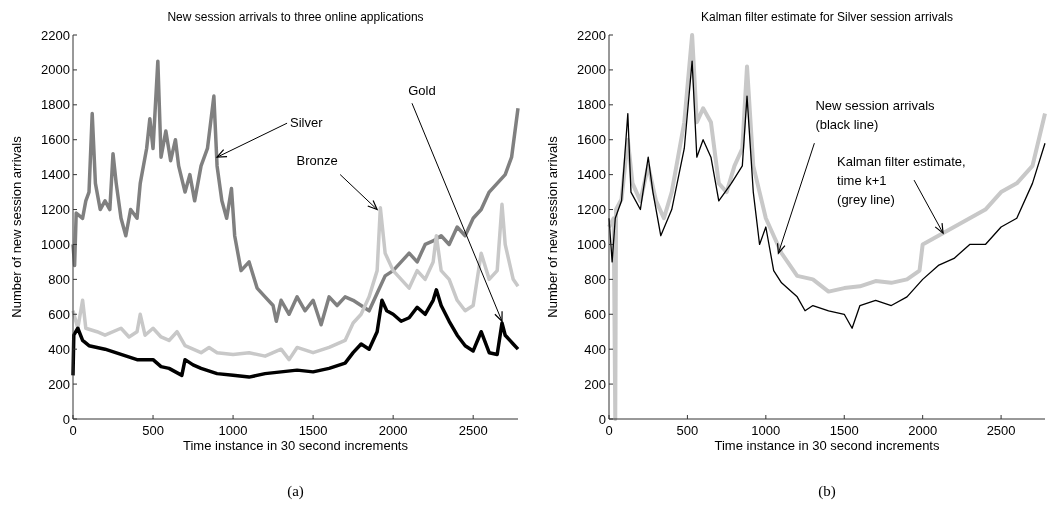  I want to click on annotation: Kalman filter estimate, time k+1 (grey line), so click(901, 181).